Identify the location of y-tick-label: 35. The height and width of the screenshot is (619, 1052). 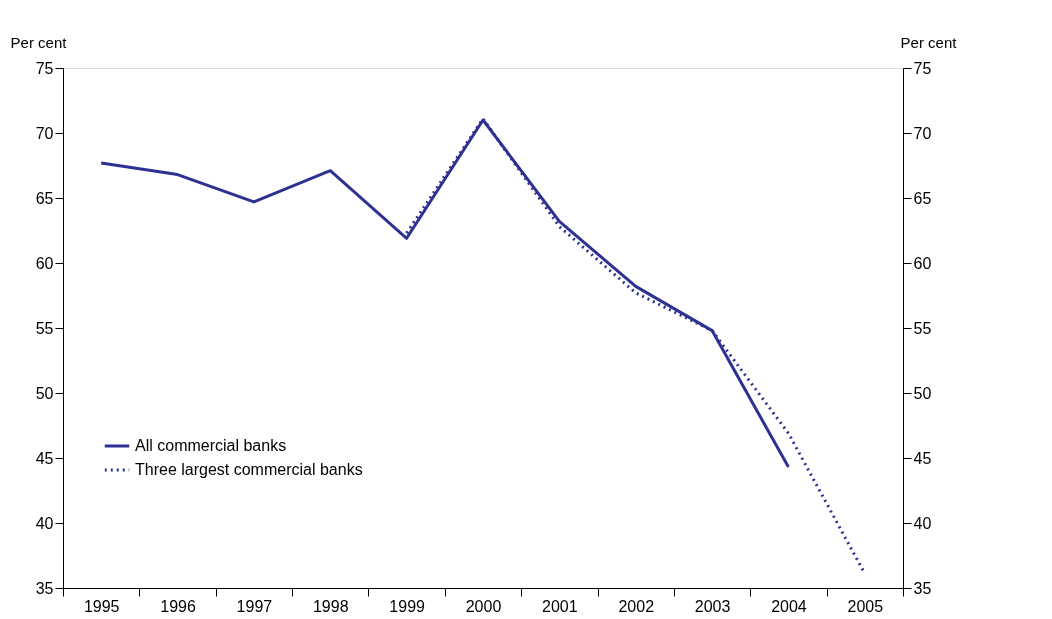
(44, 588).